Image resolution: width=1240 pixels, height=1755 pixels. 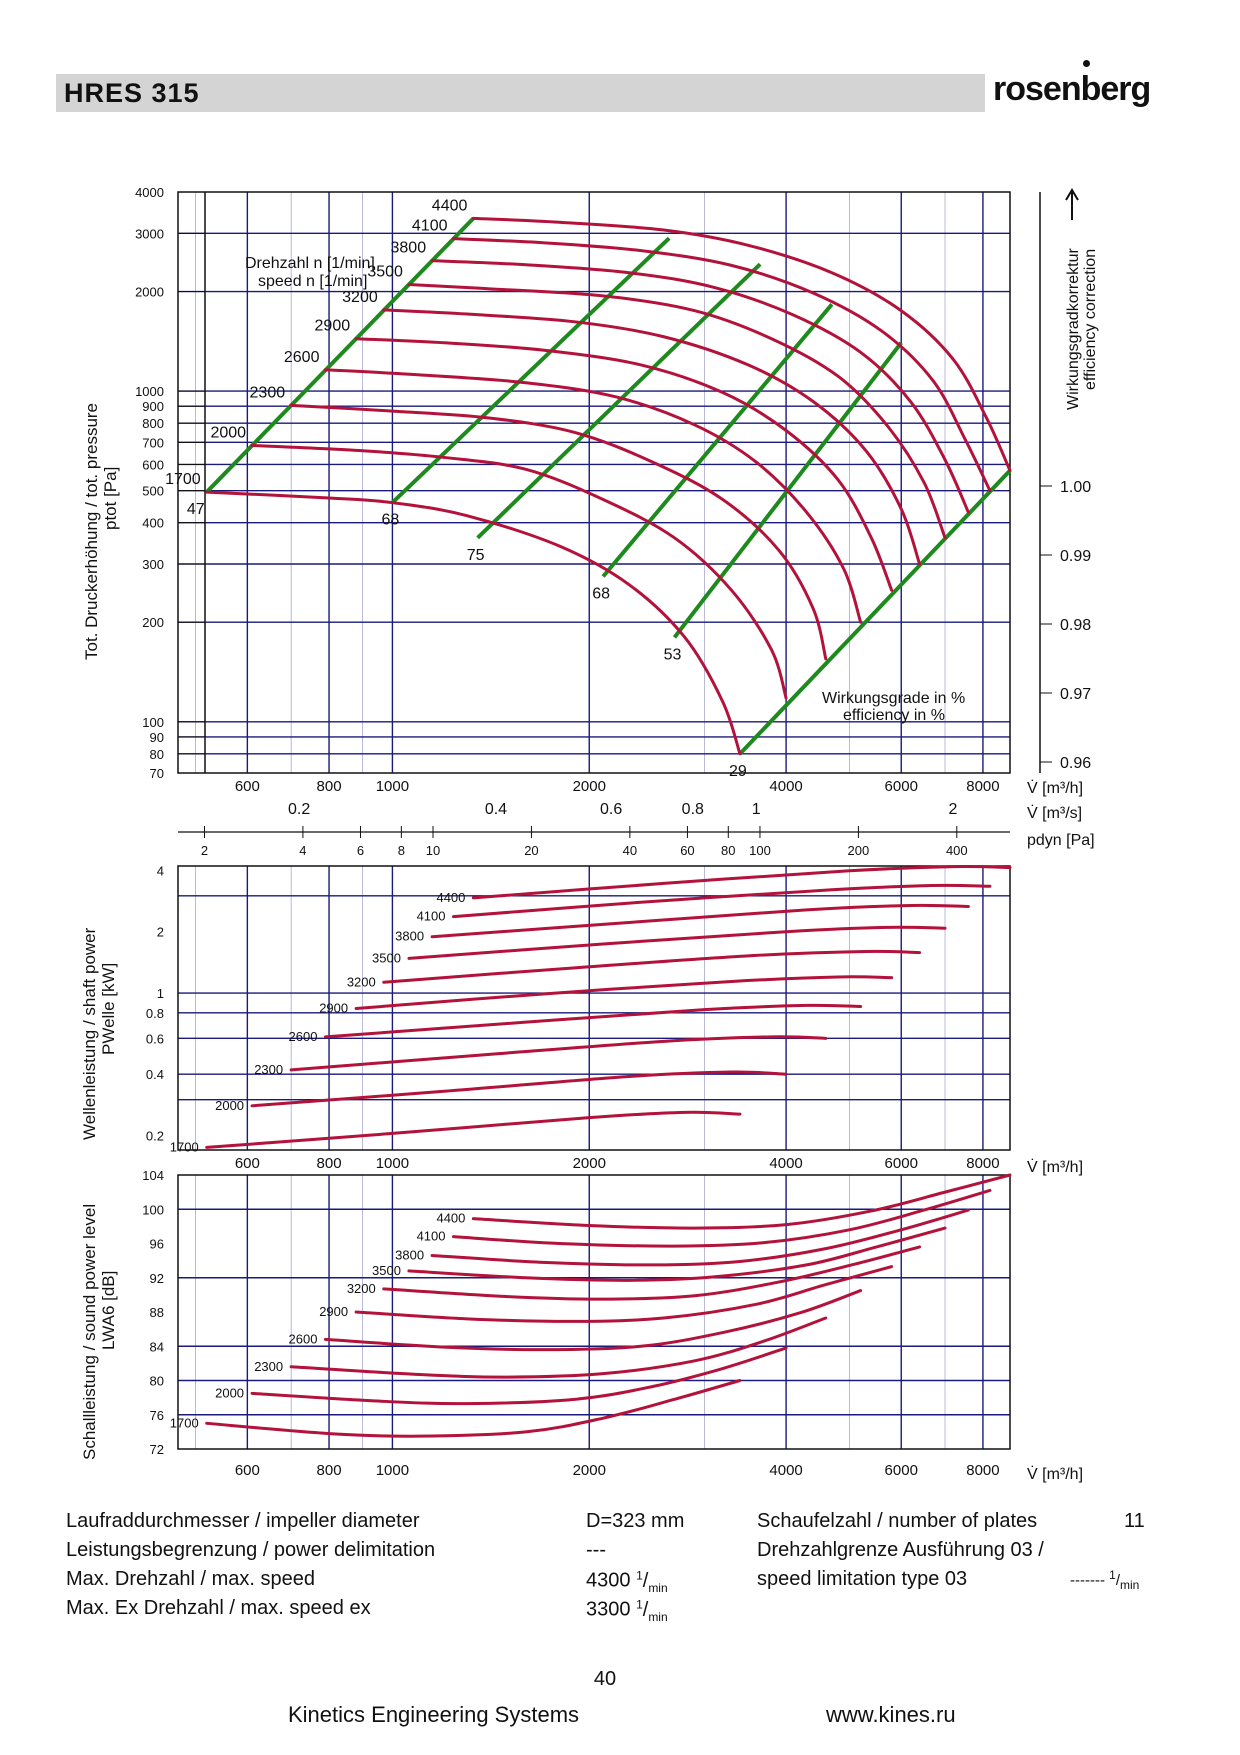 What do you see at coordinates (303, 1338) in the screenshot?
I see `sound-speed-label-2600: 2600` at bounding box center [303, 1338].